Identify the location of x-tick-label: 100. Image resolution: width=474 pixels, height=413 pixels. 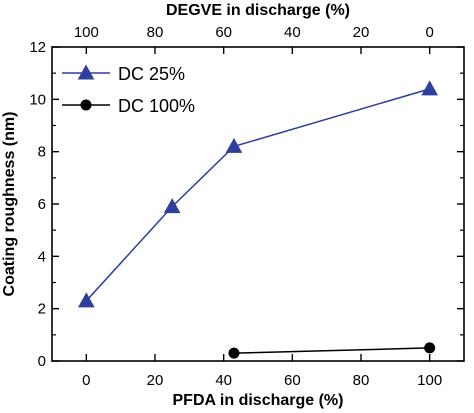
(429, 380).